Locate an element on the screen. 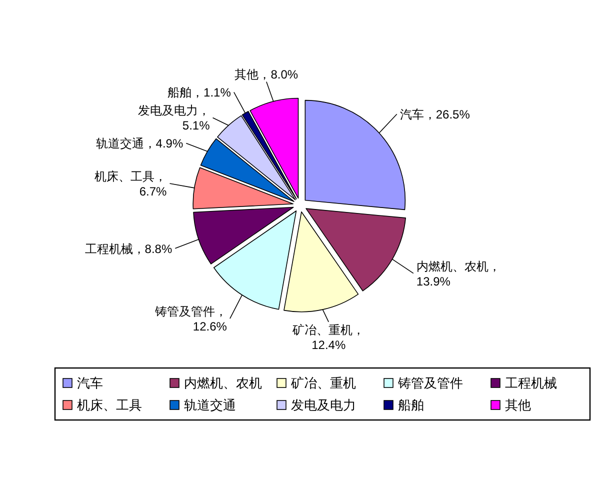 The height and width of the screenshot is (480, 600). data-label: 矿冶、重机， 12.4% is located at coordinates (328, 337).